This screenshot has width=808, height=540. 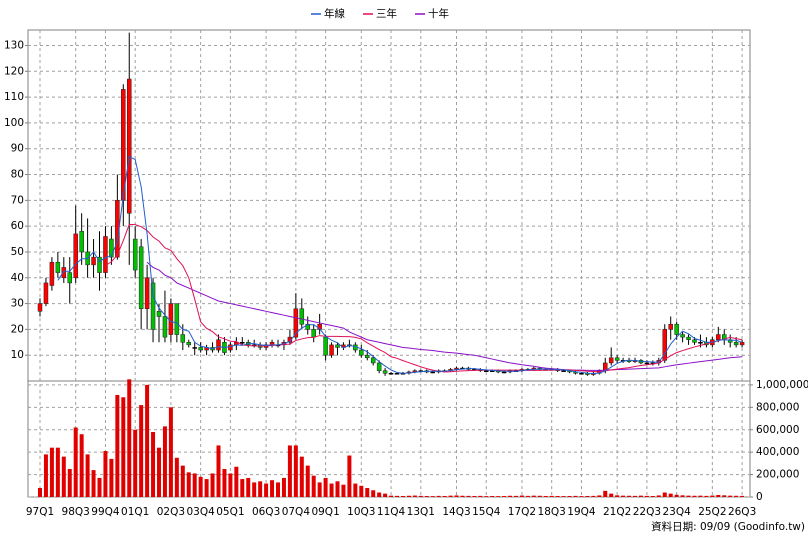 What do you see at coordinates (456, 512) in the screenshot?
I see `x-tick-label: 14Q3` at bounding box center [456, 512].